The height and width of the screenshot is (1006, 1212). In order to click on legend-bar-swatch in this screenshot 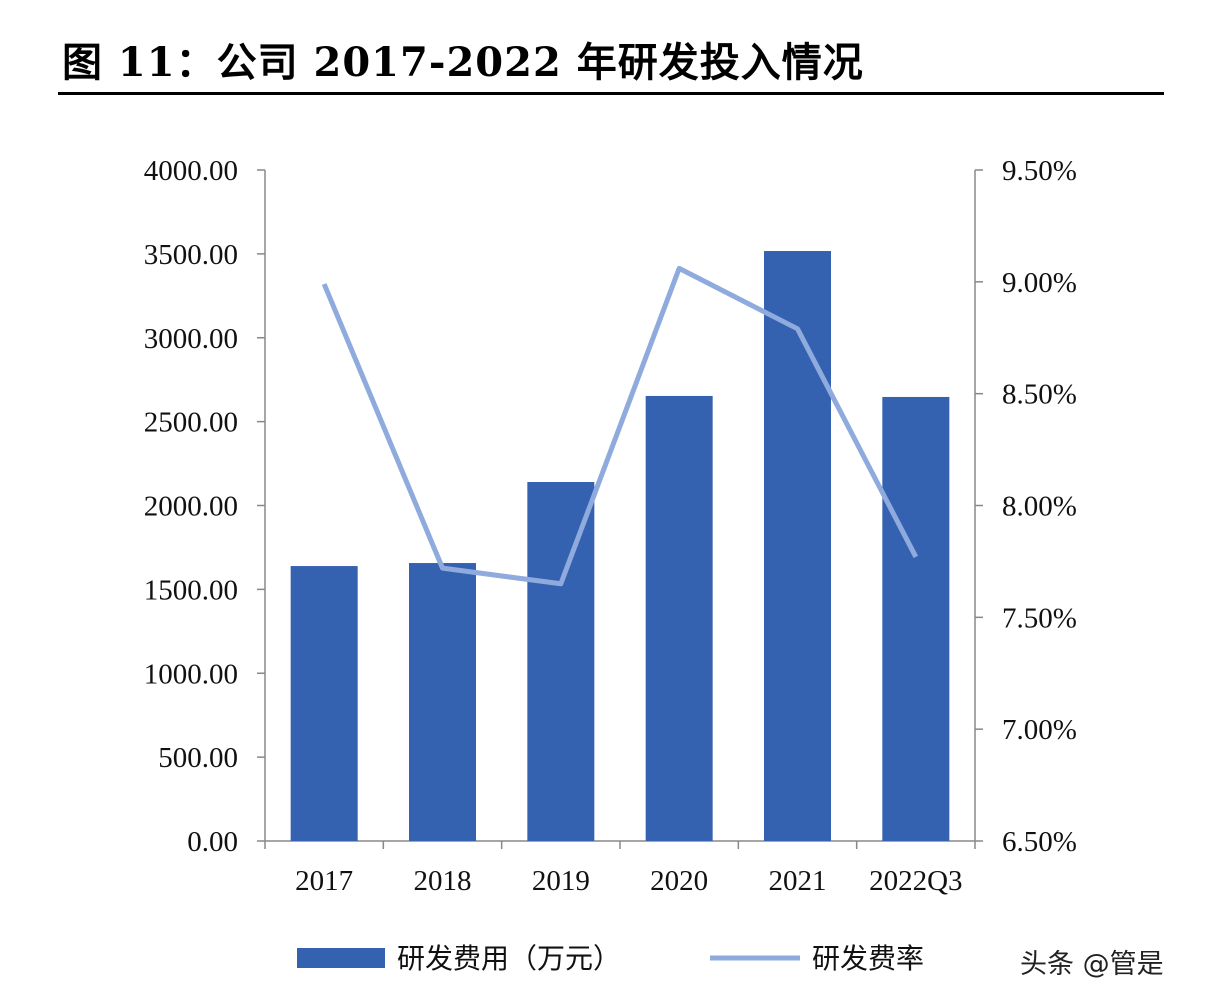, I will do `click(341, 958)`.